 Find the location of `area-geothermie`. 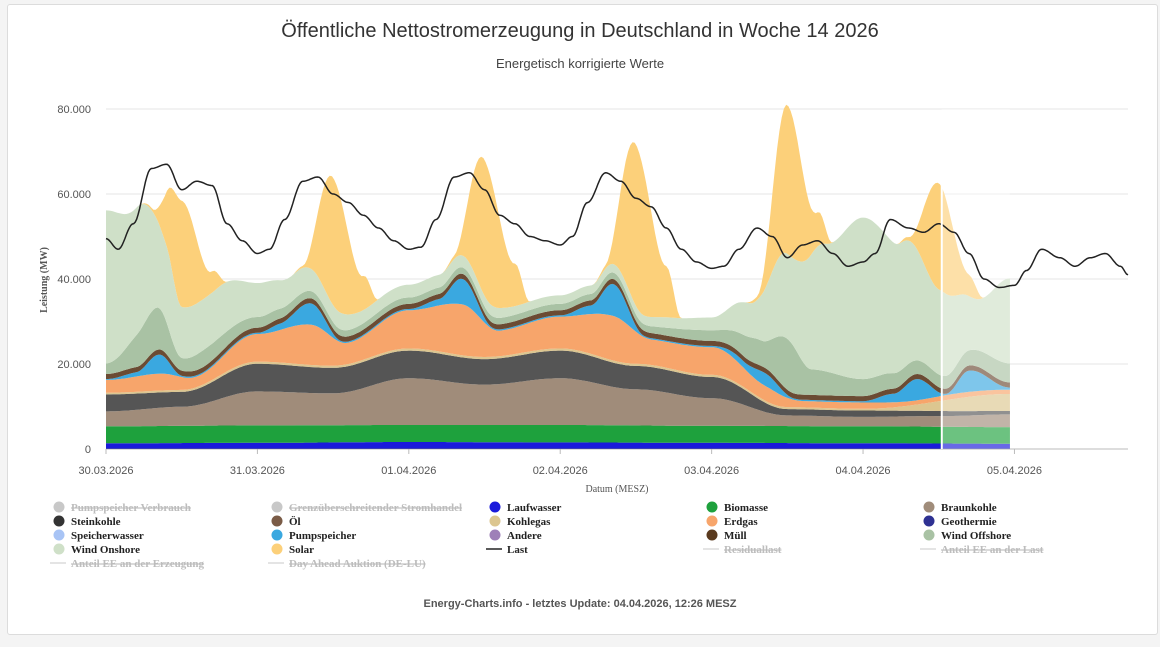

area-geothermie is located at coordinates (558, 448).